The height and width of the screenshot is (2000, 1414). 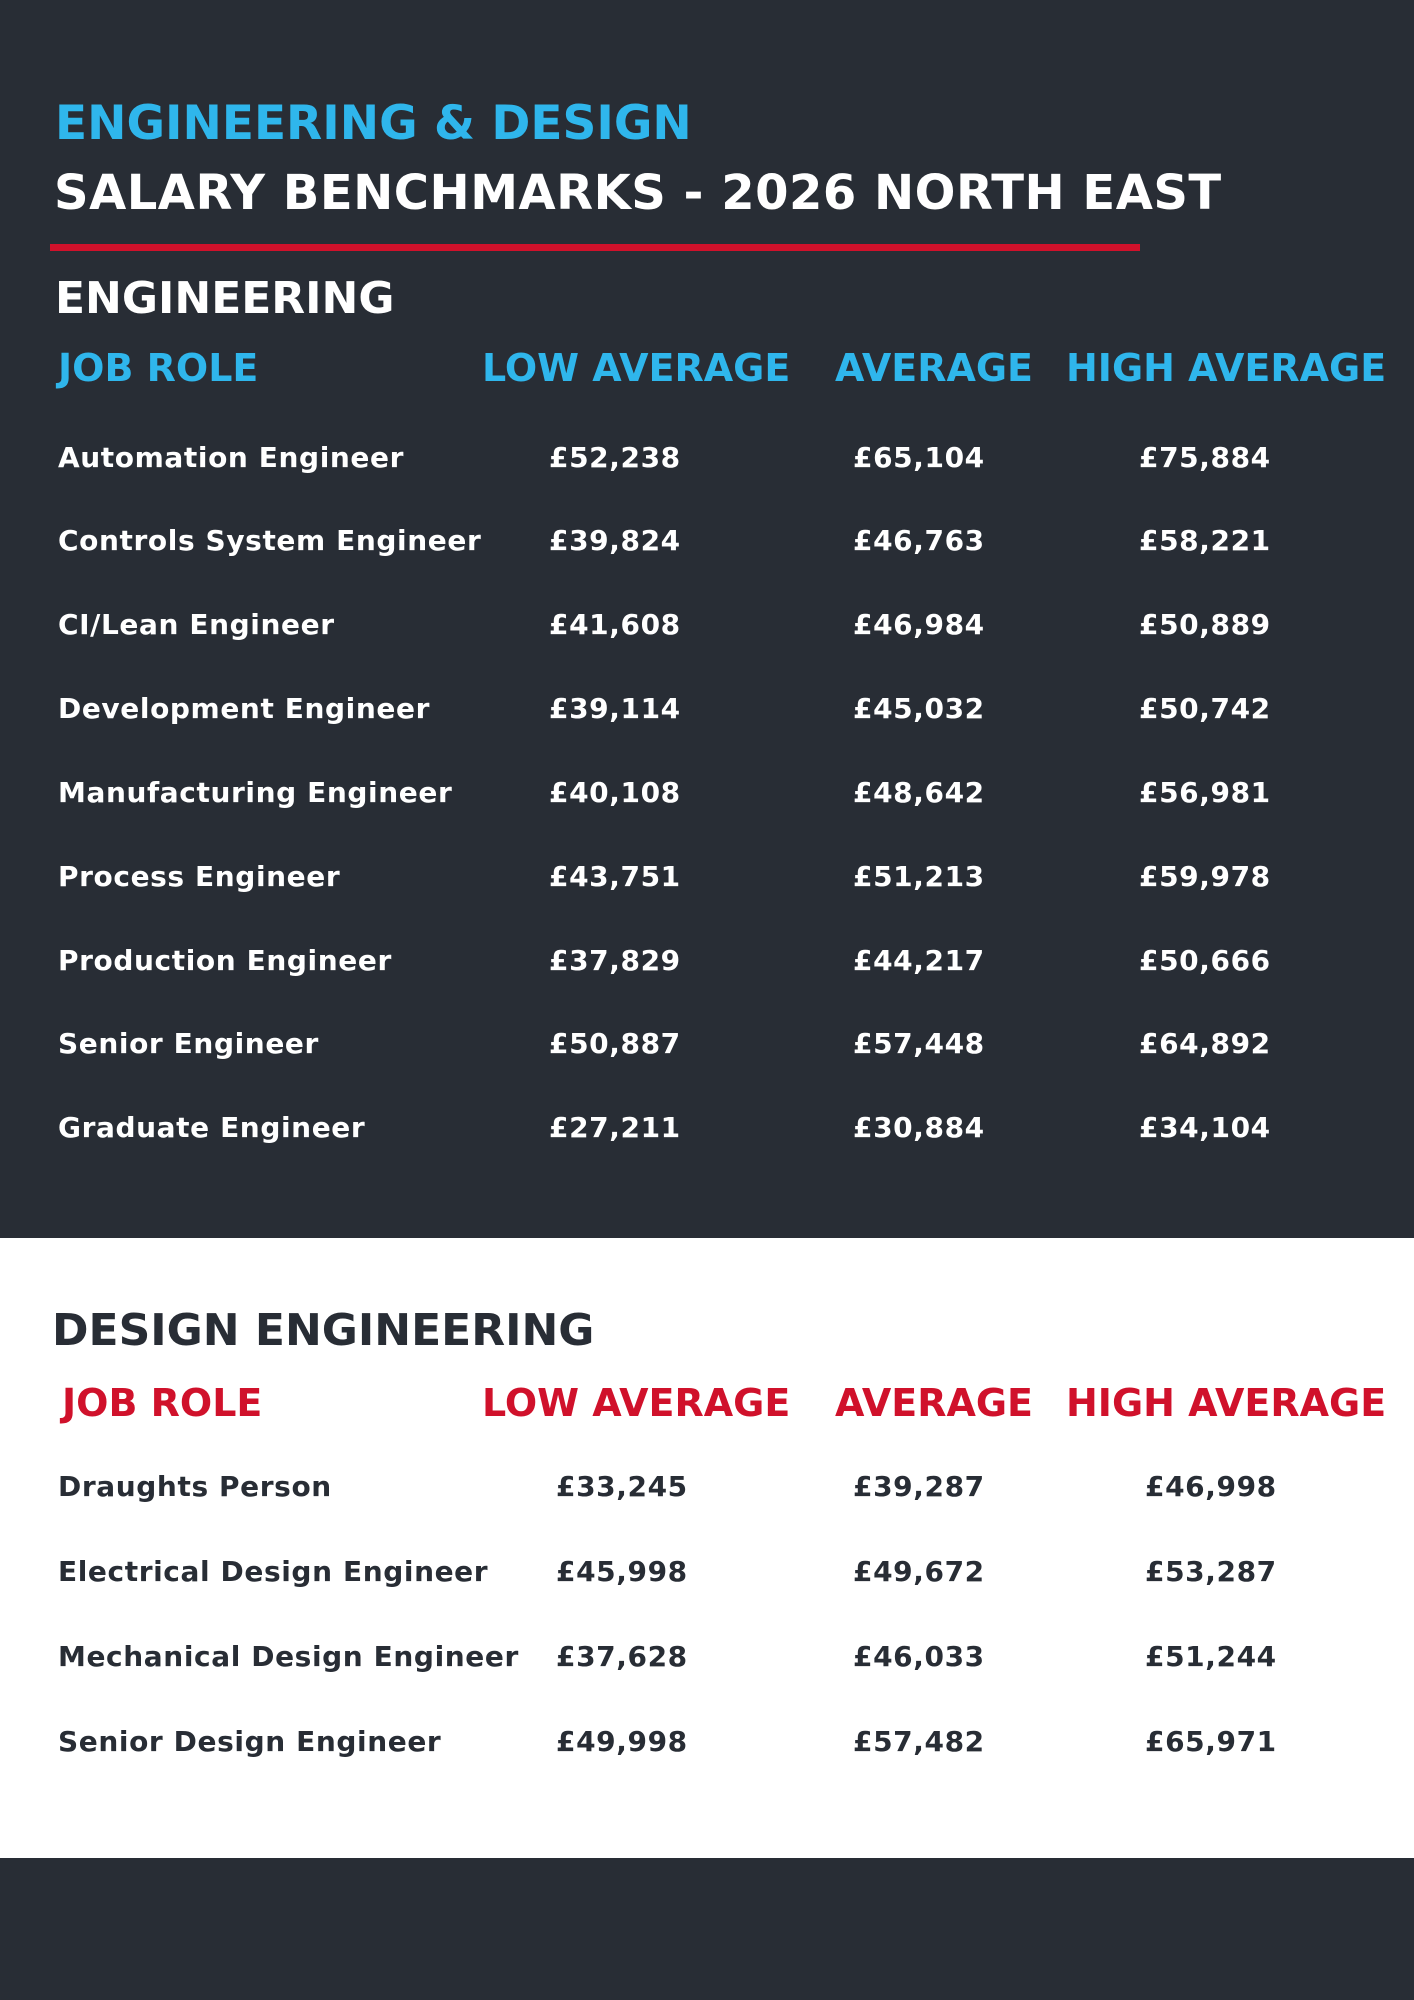 What do you see at coordinates (622, 1656) in the screenshot?
I see `low-average-value: £37,628` at bounding box center [622, 1656].